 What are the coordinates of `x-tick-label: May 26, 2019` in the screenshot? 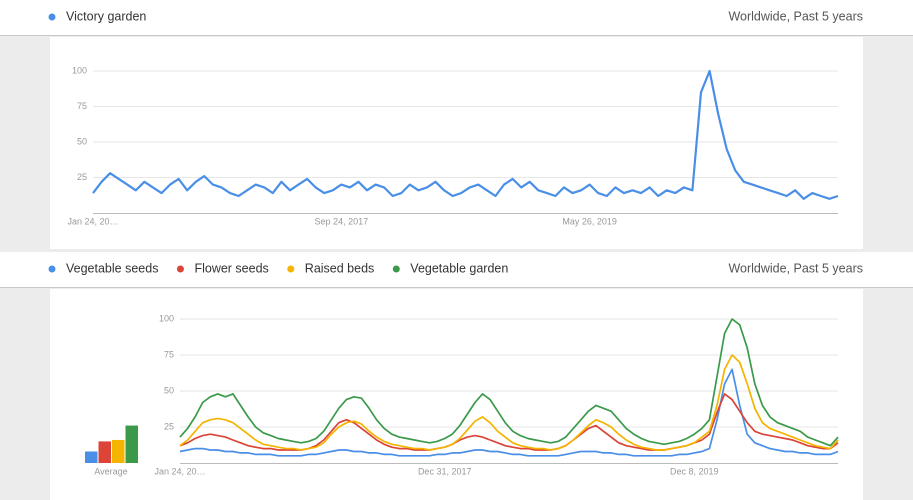 It's located at (589, 221).